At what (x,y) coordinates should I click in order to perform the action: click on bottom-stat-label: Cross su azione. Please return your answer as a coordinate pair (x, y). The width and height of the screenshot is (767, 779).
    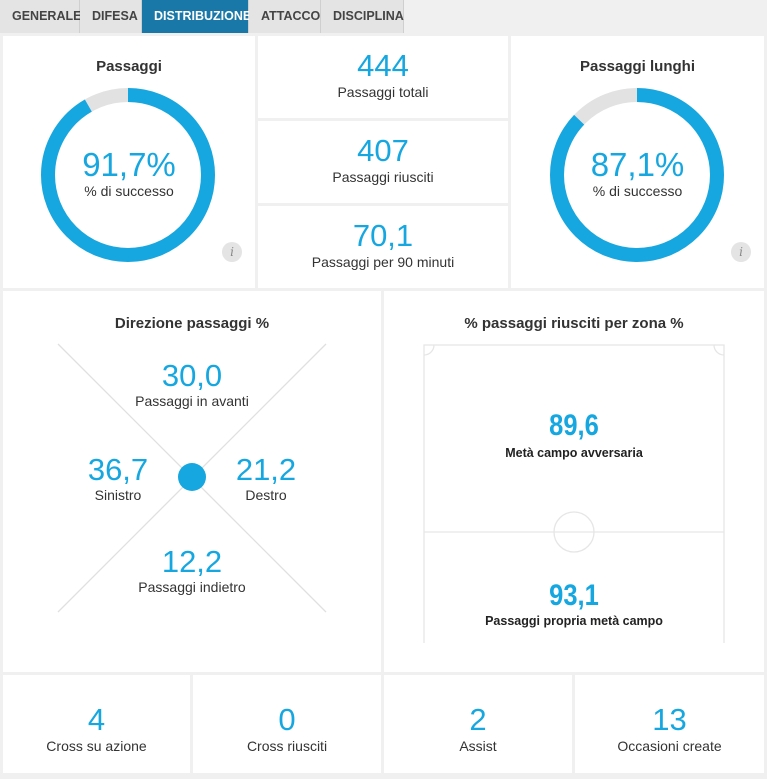
    Looking at the image, I should click on (96, 746).